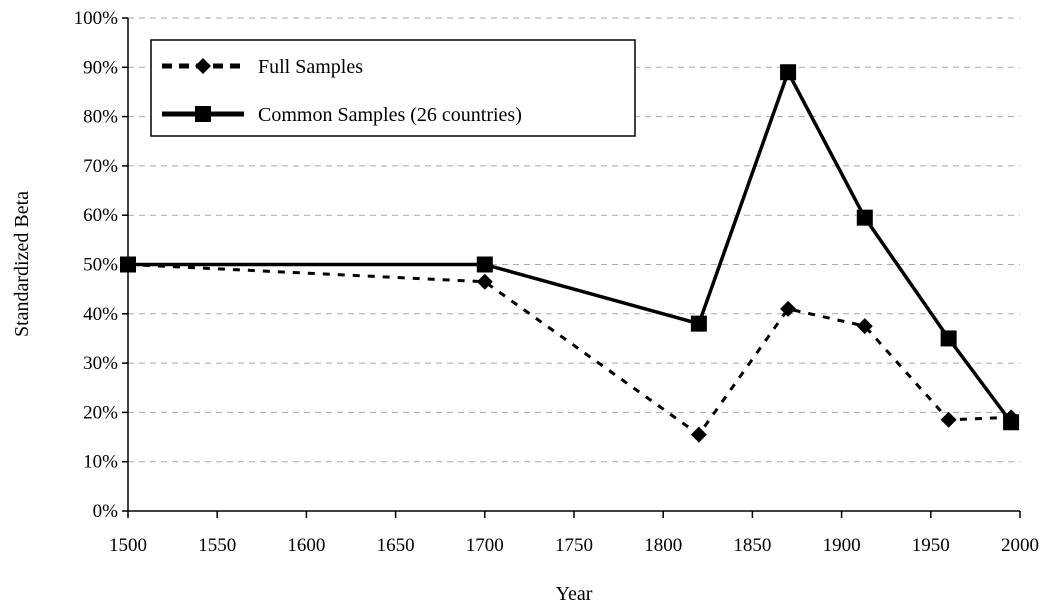 The image size is (1050, 609). What do you see at coordinates (931, 545) in the screenshot?
I see `x-tick-label: 1950` at bounding box center [931, 545].